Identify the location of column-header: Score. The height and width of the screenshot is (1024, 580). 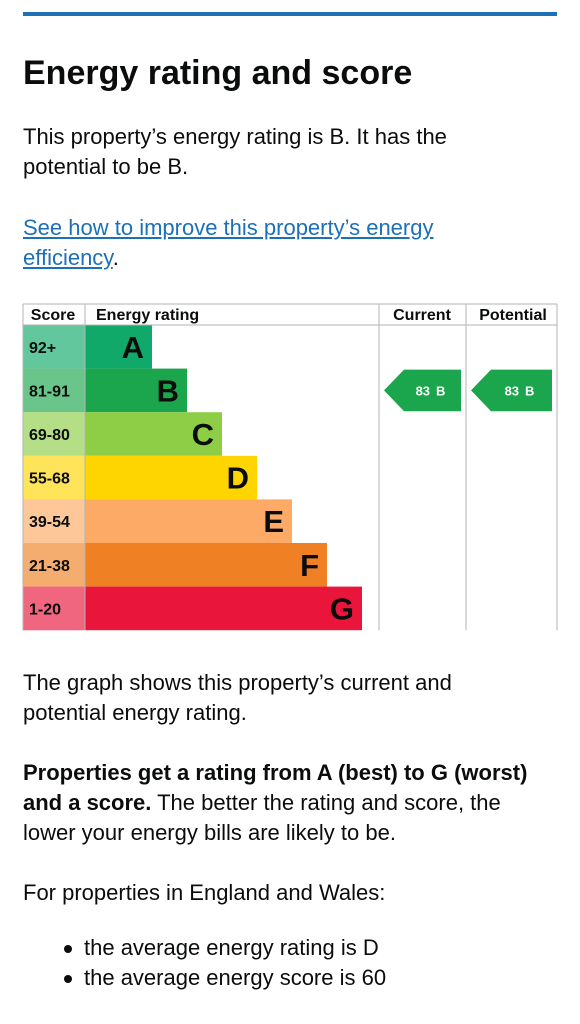
(53, 315).